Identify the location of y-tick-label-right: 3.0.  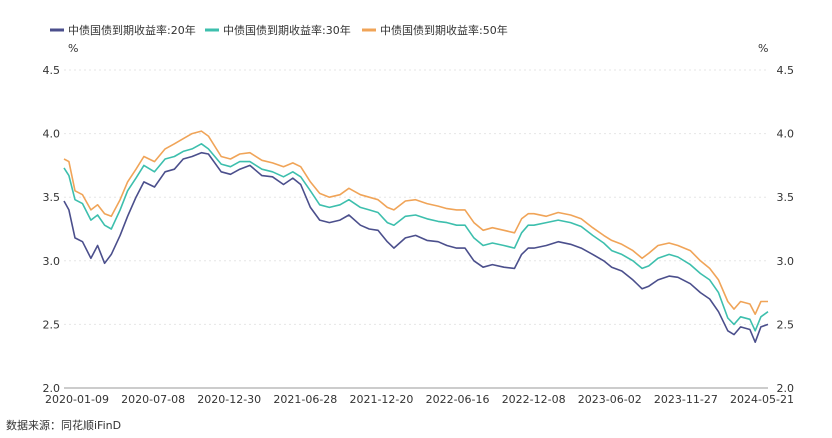
(786, 261).